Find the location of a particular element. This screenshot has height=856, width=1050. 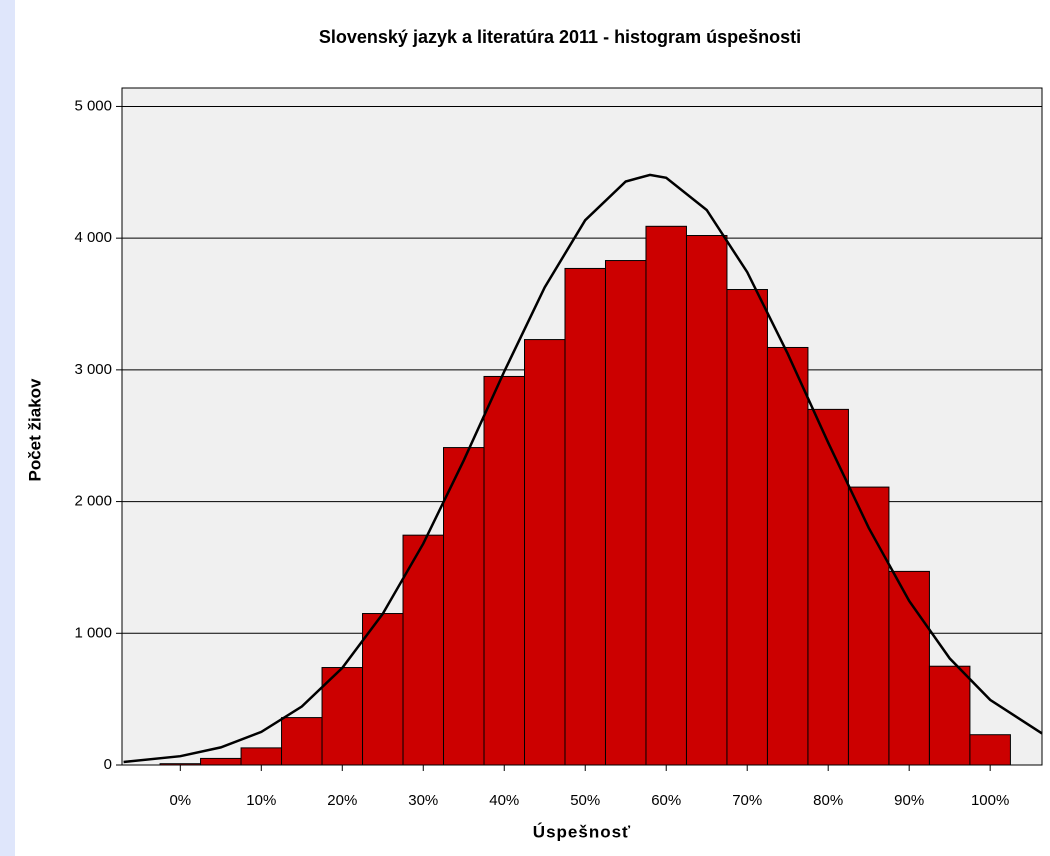

x-tick-label: 10% is located at coordinates (261, 800).